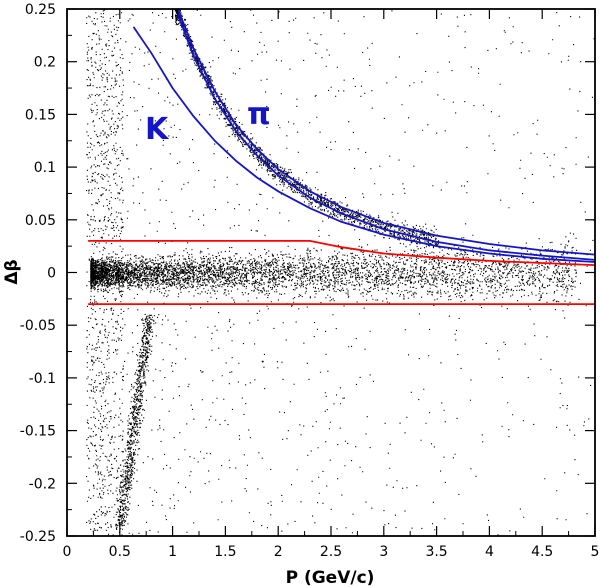 This screenshot has width=600, height=587. I want to click on x-tick-label: 5, so click(595, 552).